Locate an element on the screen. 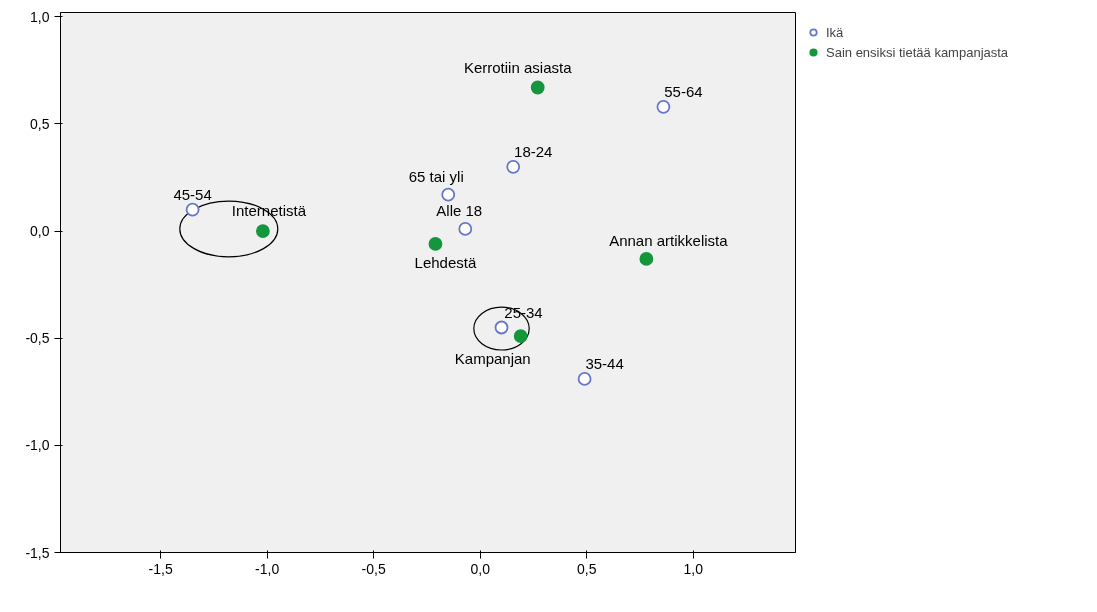  y-tick-label: -1,5 is located at coordinates (37, 552).